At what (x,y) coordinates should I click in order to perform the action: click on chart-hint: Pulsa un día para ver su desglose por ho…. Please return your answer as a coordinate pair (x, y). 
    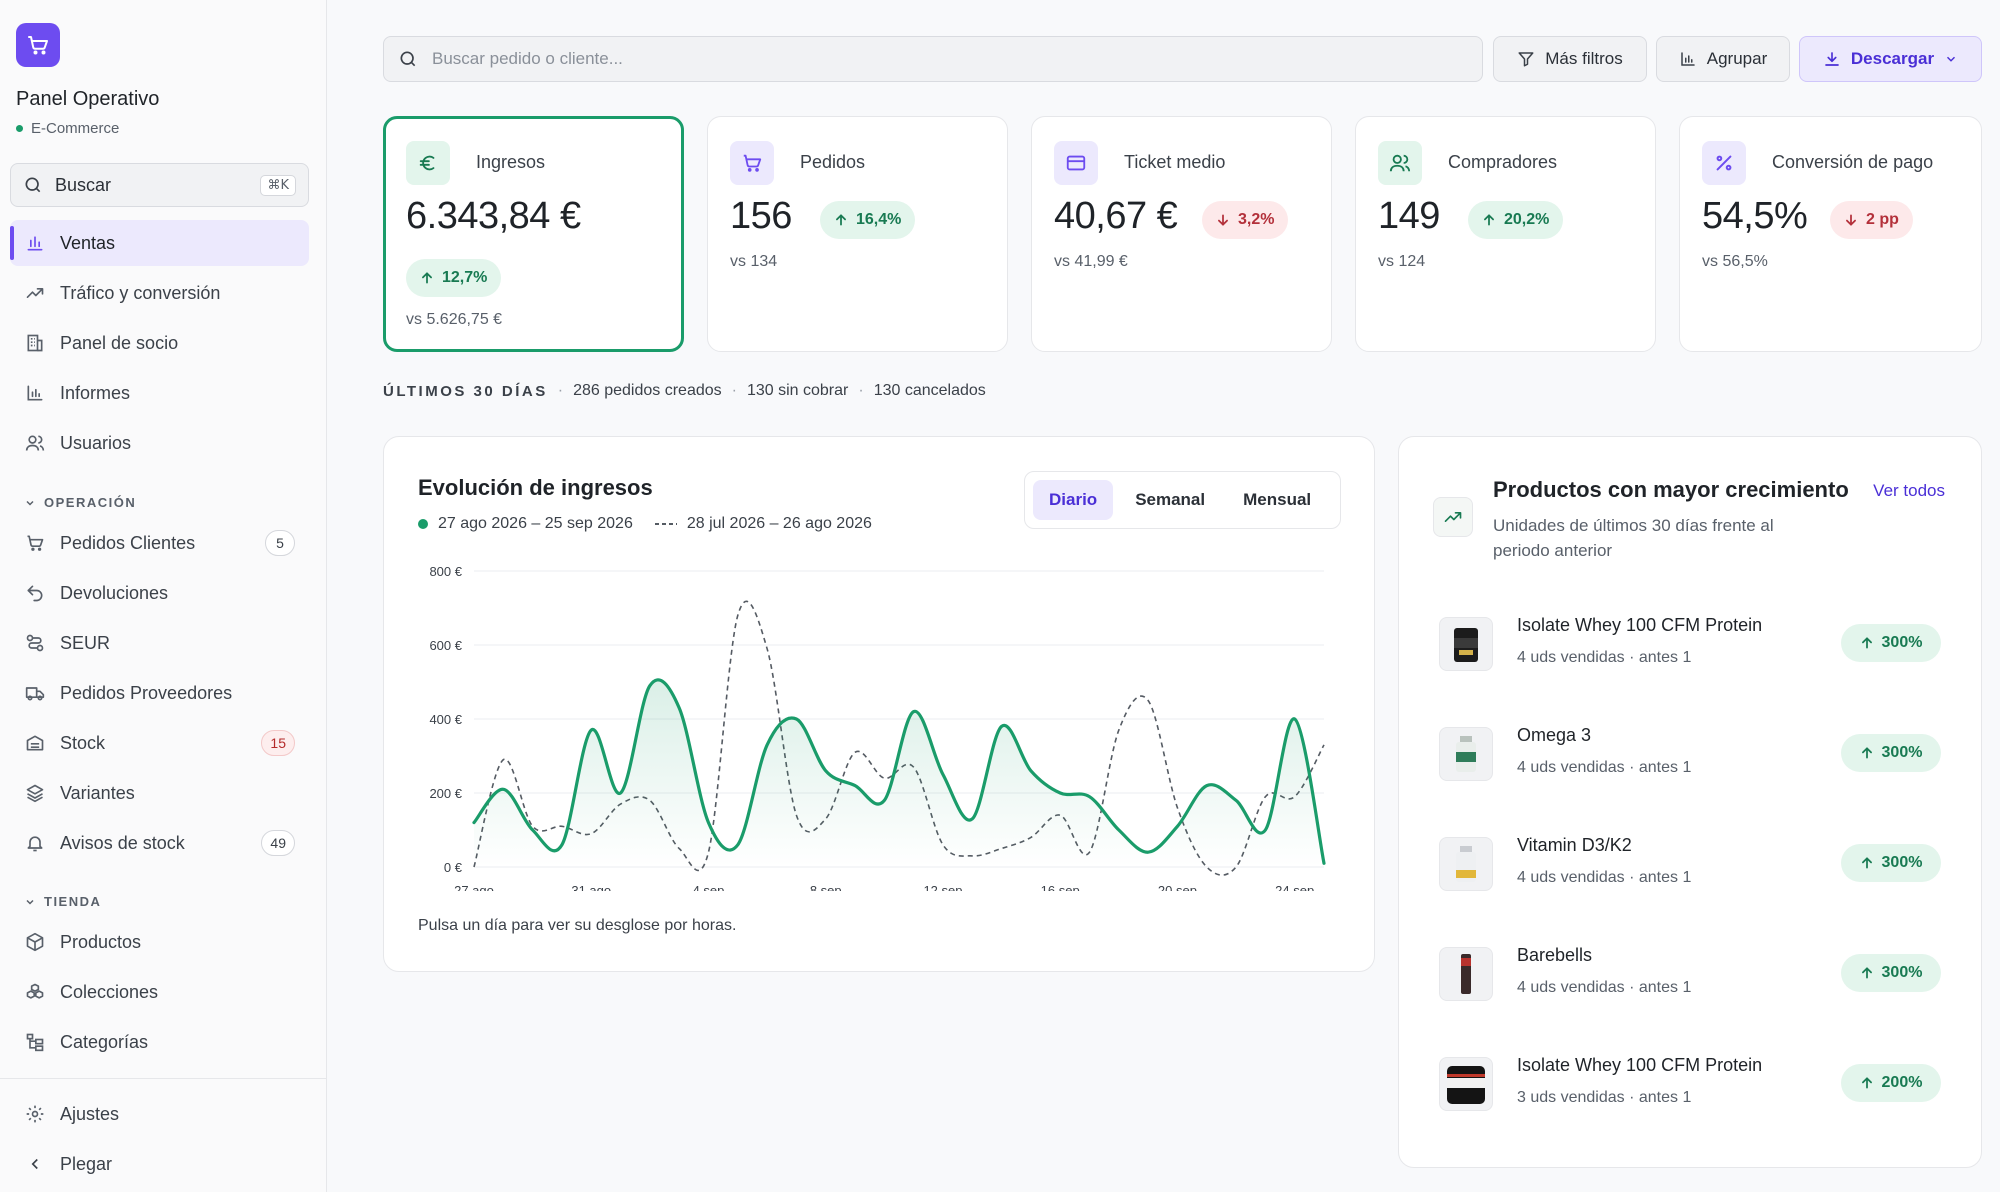
    Looking at the image, I should click on (577, 925).